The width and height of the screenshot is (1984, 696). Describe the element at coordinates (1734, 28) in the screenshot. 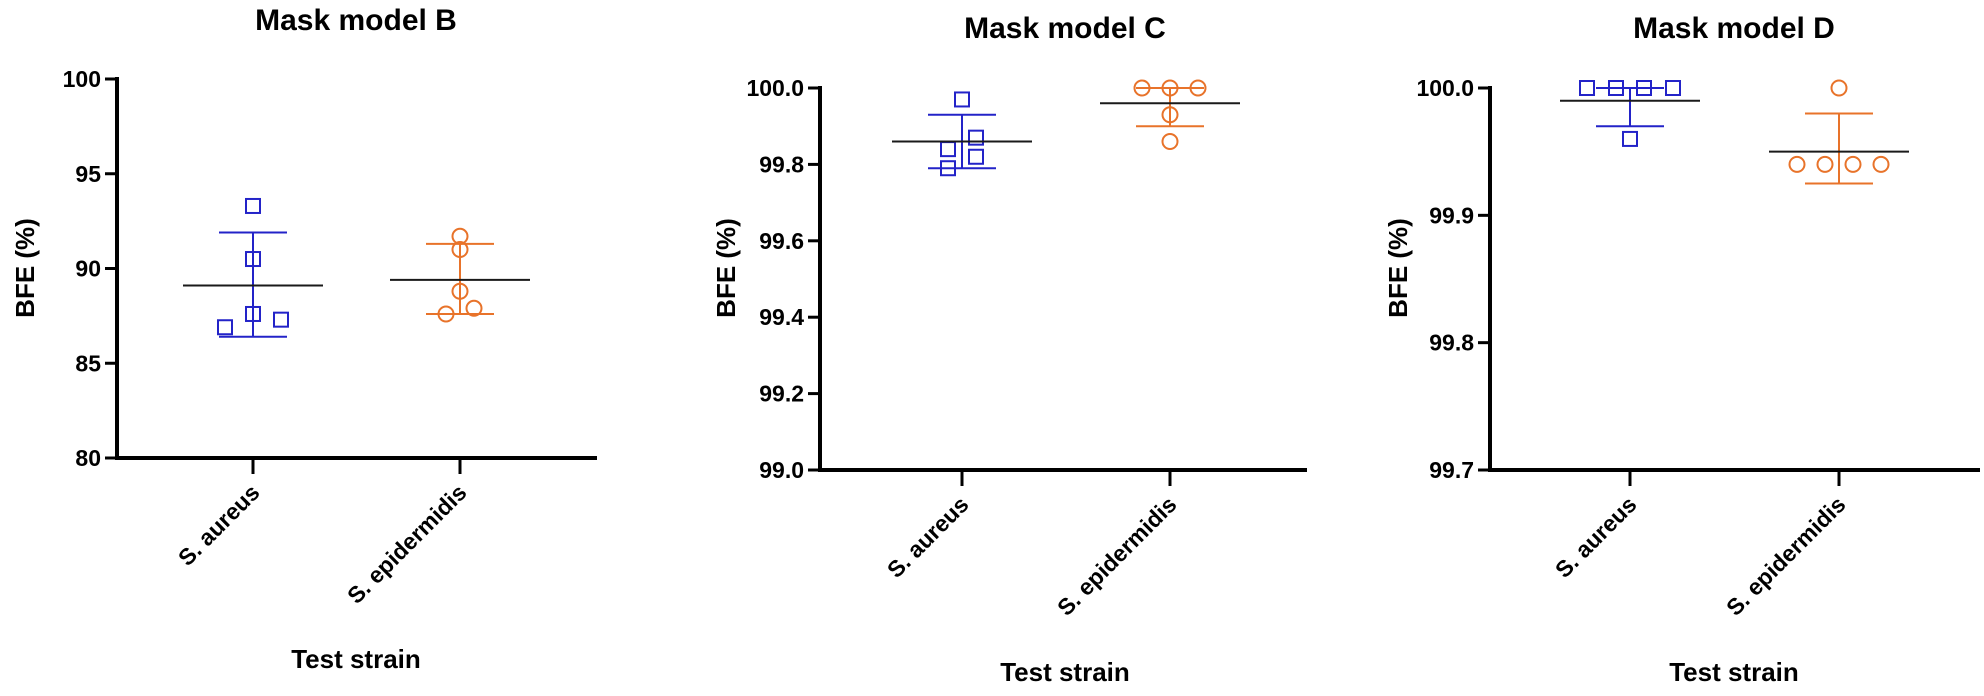

I see `chart-title: Mask model D` at that location.